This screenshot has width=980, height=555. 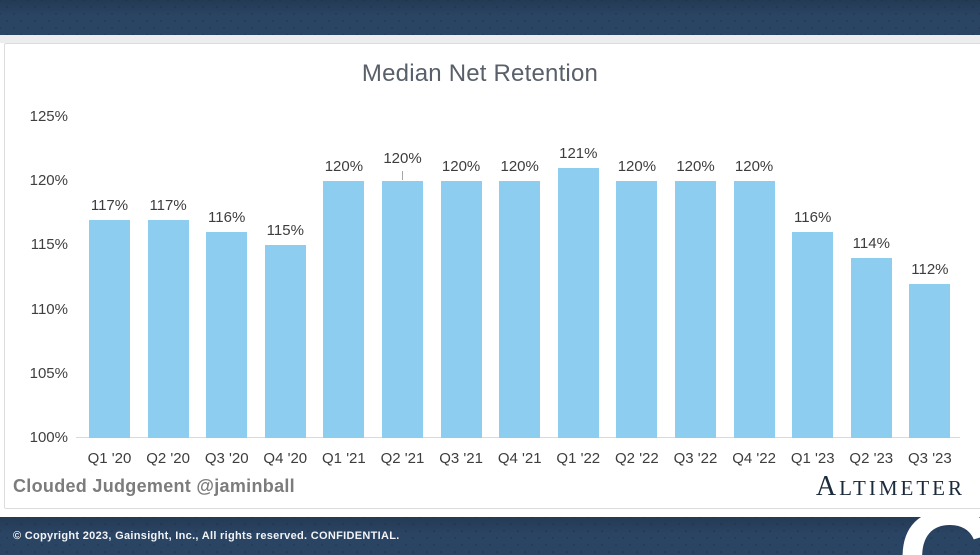 I want to click on attribution-text: Clouded Judgement @jaminball, so click(x=154, y=486).